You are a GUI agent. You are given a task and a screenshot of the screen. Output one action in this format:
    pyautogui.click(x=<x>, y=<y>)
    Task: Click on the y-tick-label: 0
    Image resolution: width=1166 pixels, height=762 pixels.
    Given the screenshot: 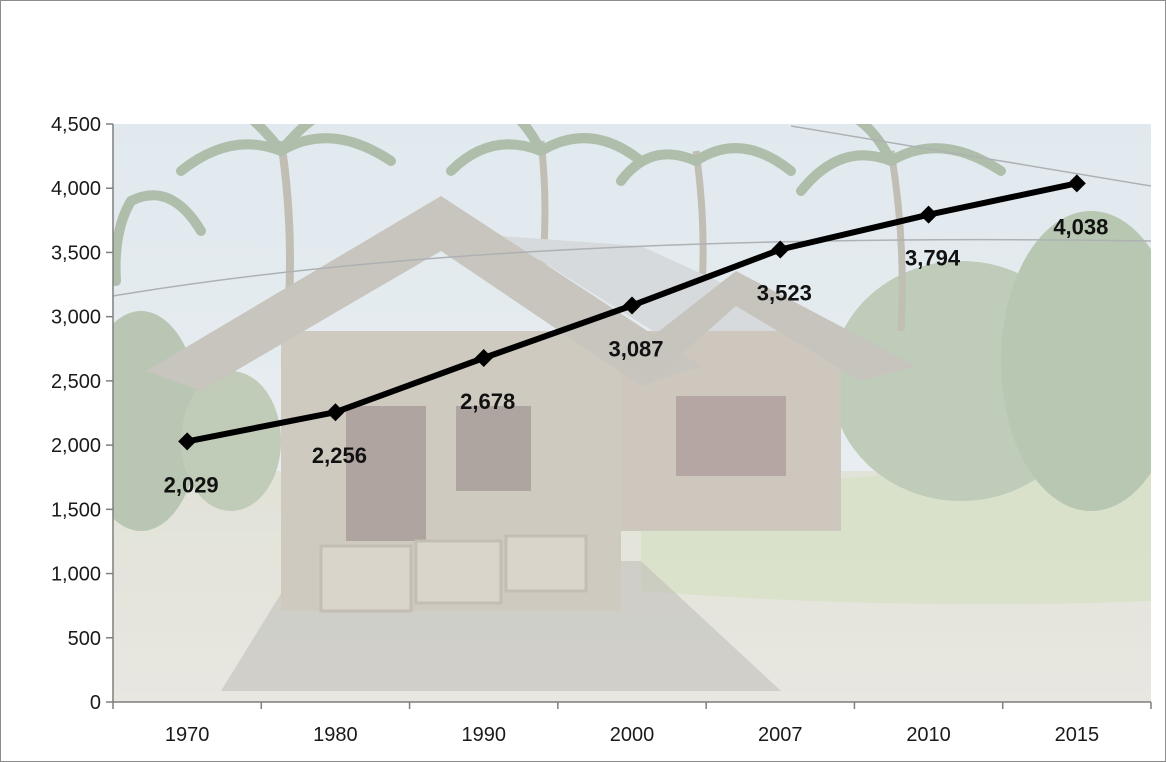 What is the action you would take?
    pyautogui.click(x=95, y=703)
    